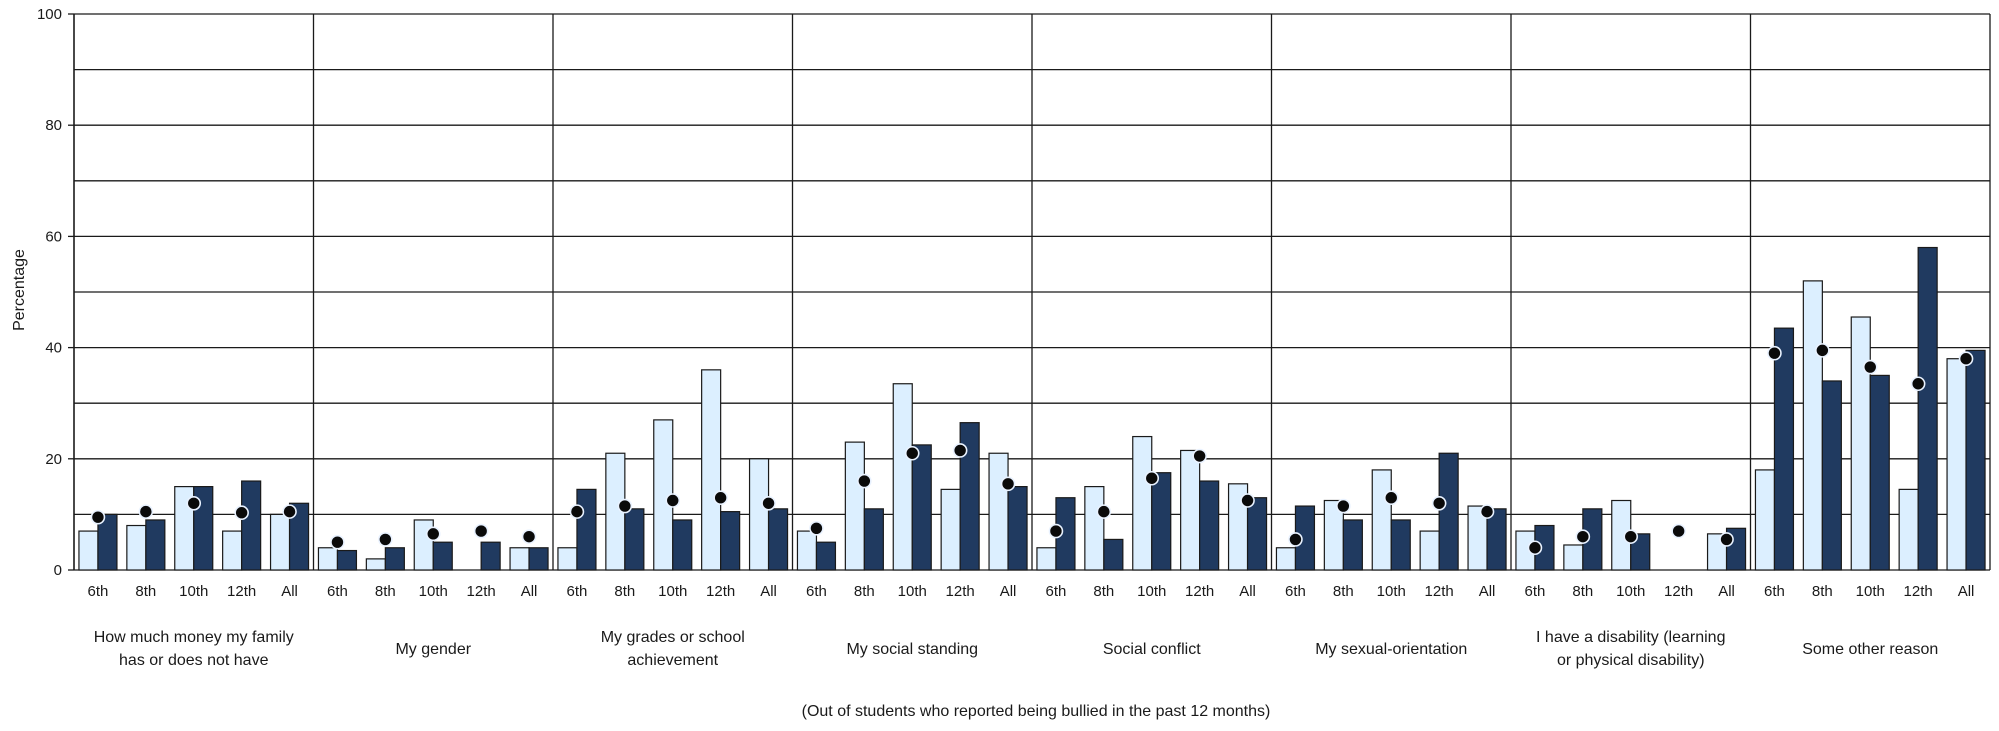  What do you see at coordinates (193, 591) in the screenshot?
I see `x-tick-label-g0-10th: 10th` at bounding box center [193, 591].